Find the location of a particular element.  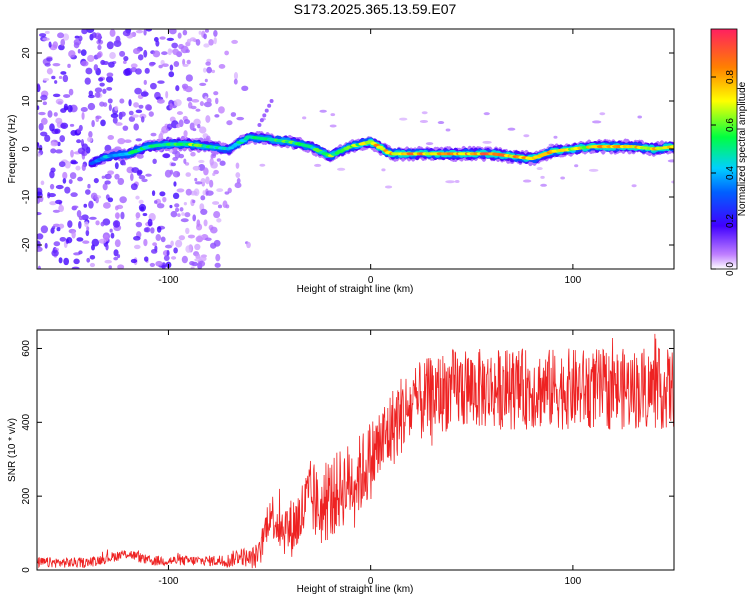

colorbar-axis: 0.0 0.2 0.4 0.6 0.8 is located at coordinates (723, 173).